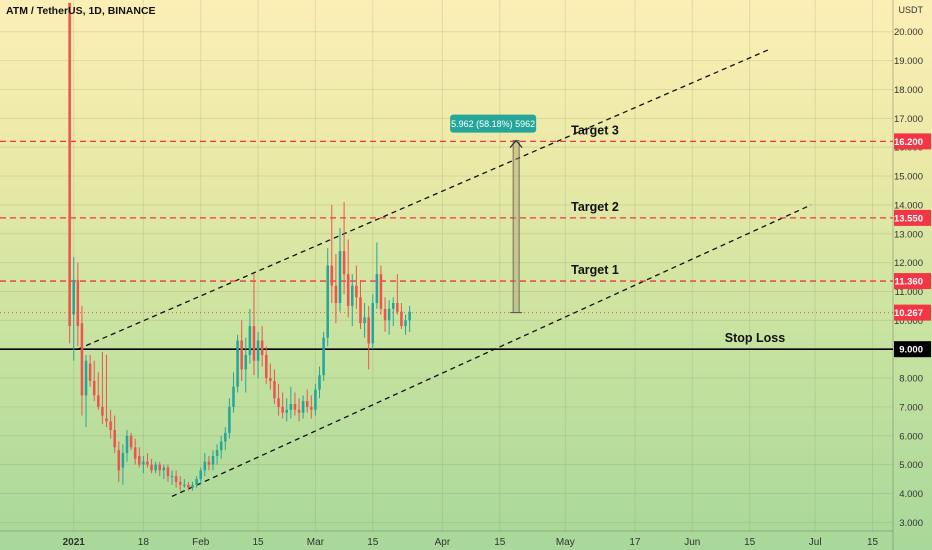 The image size is (932, 550). What do you see at coordinates (911, 436) in the screenshot?
I see `y-tick-label: 6.000` at bounding box center [911, 436].